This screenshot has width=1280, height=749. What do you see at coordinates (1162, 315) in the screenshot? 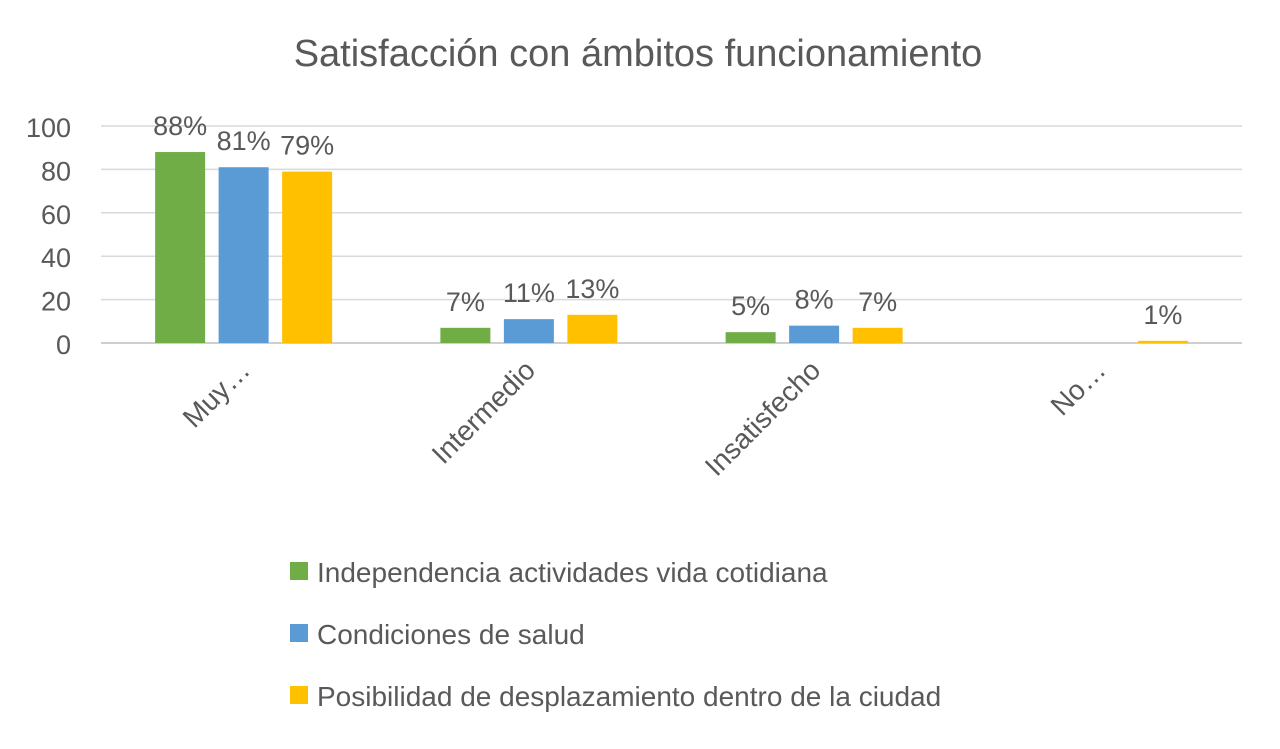
I see `data-label: 1%` at bounding box center [1162, 315].